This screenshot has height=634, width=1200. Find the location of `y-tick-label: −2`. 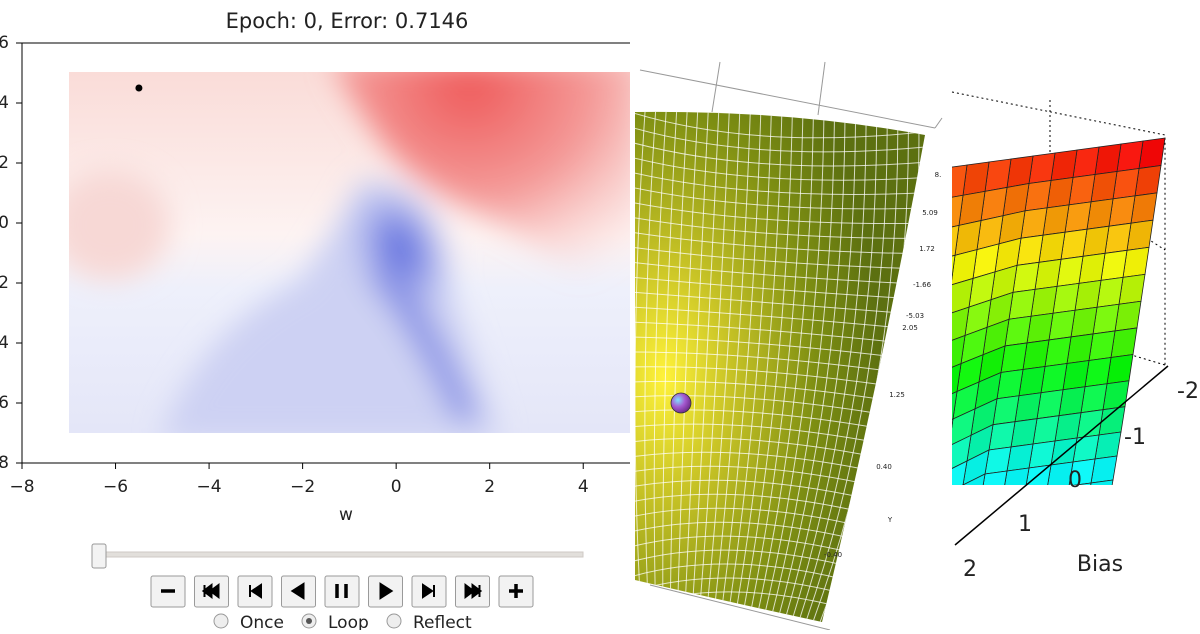

y-tick-label: −2 is located at coordinates (4, 283).